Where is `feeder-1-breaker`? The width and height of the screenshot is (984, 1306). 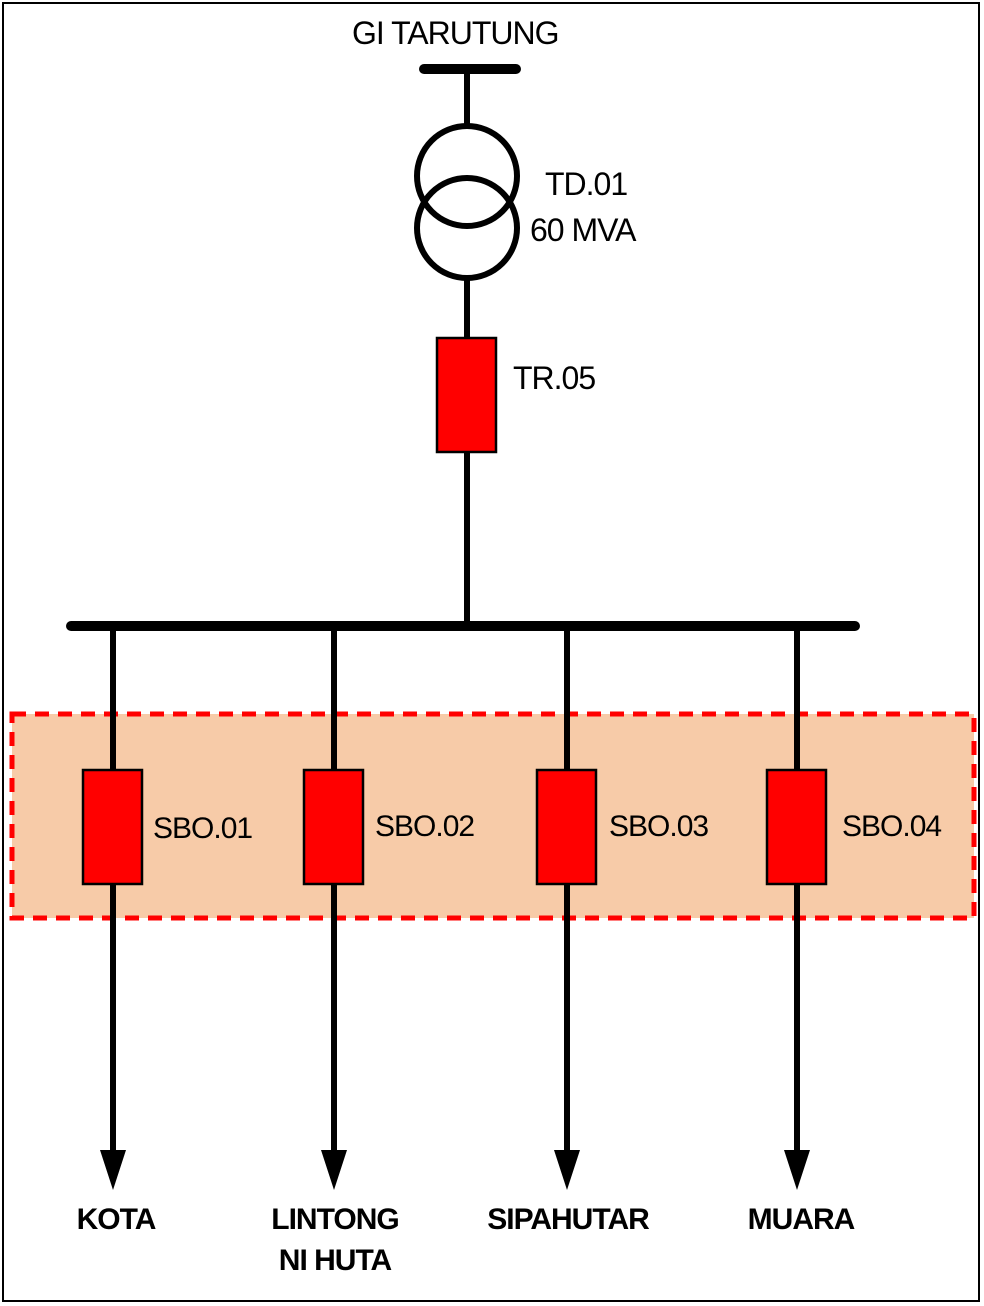 feeder-1-breaker is located at coordinates (112, 827).